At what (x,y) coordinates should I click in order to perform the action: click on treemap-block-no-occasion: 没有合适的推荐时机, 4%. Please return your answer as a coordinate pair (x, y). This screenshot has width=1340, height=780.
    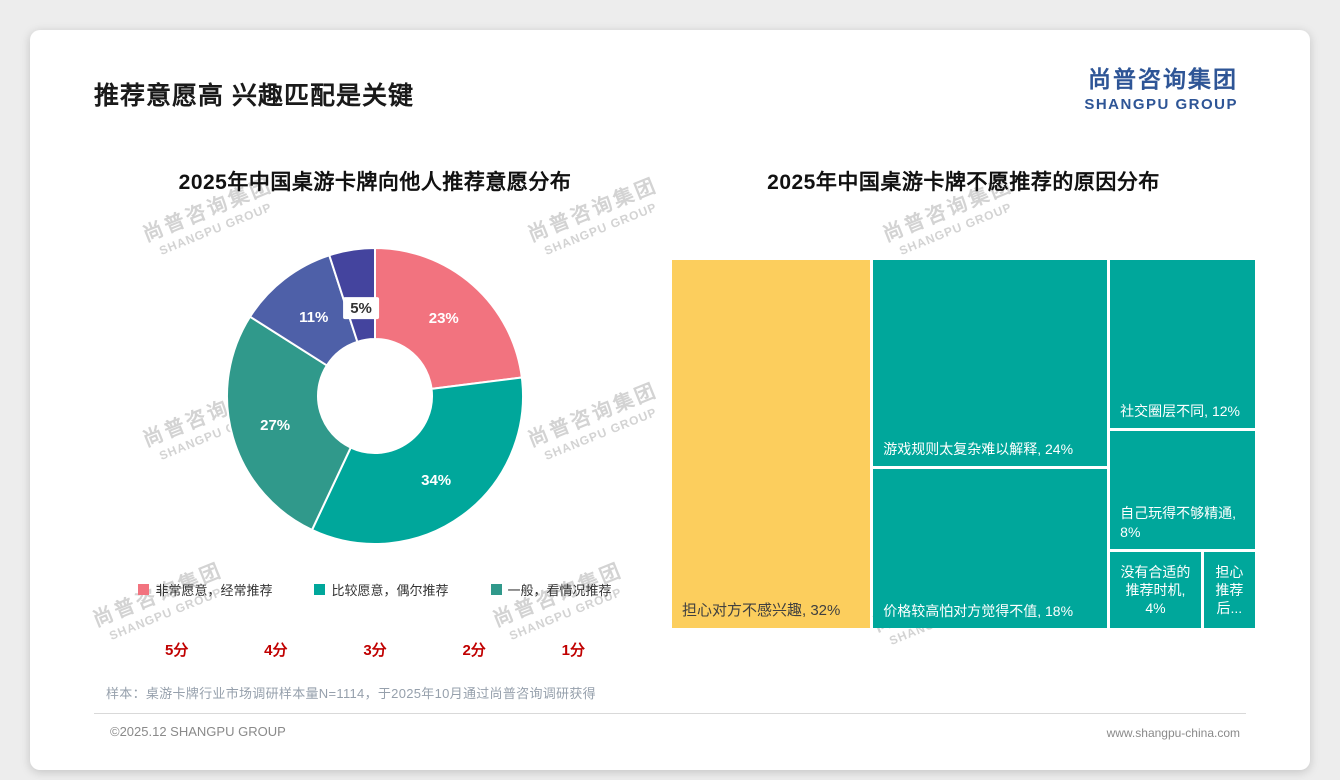
    Looking at the image, I should click on (1155, 589).